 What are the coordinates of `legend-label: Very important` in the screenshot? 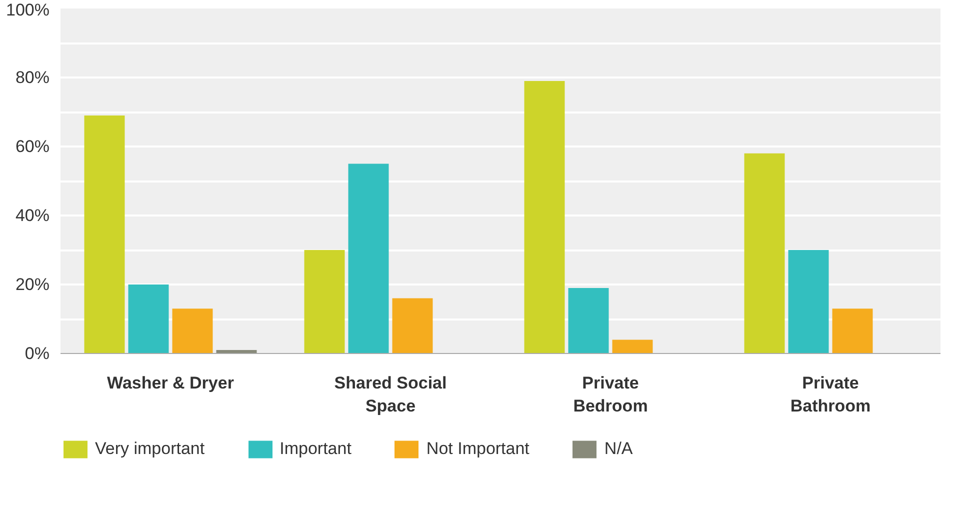 It's located at (150, 449).